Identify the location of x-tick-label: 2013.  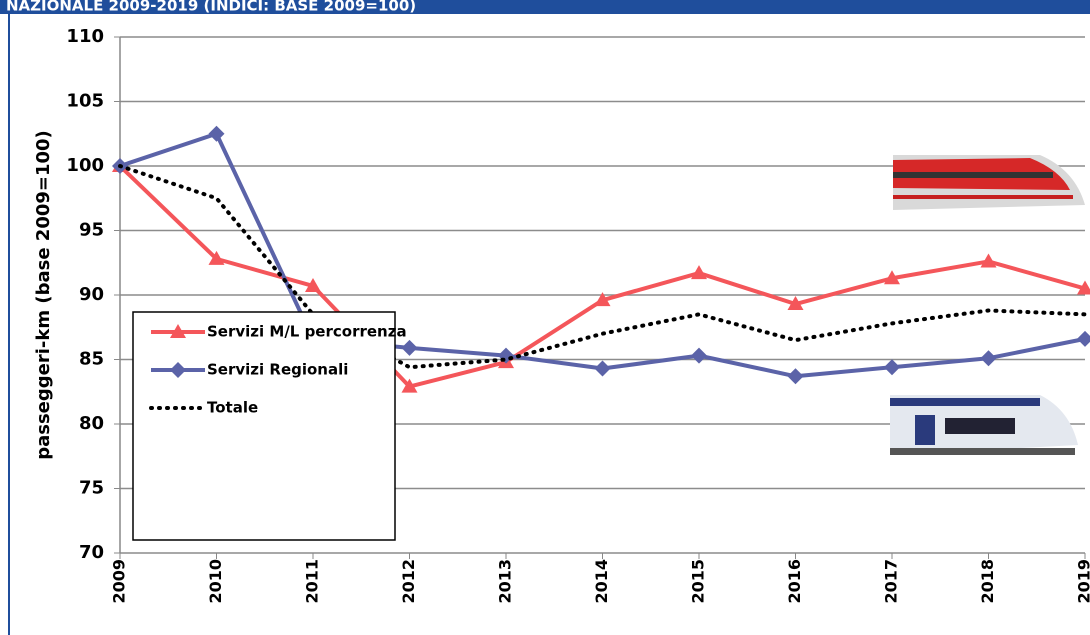
(505, 581).